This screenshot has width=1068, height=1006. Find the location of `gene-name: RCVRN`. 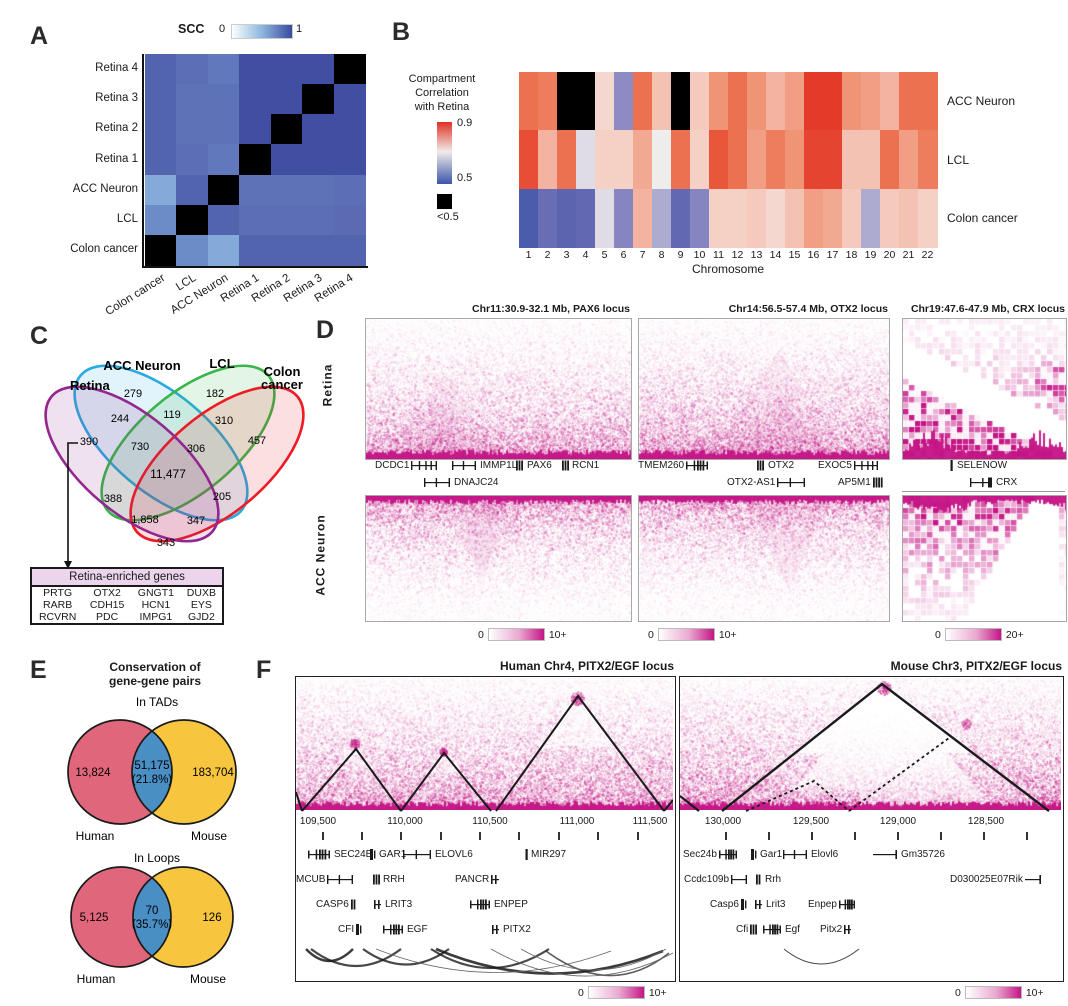

gene-name: RCVRN is located at coordinates (57, 617).